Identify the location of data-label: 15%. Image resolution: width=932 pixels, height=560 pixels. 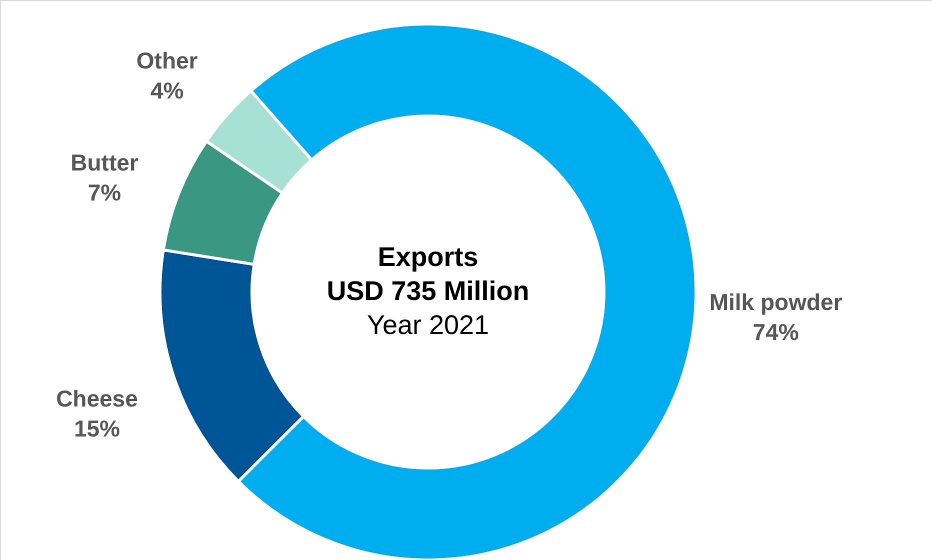
(97, 428).